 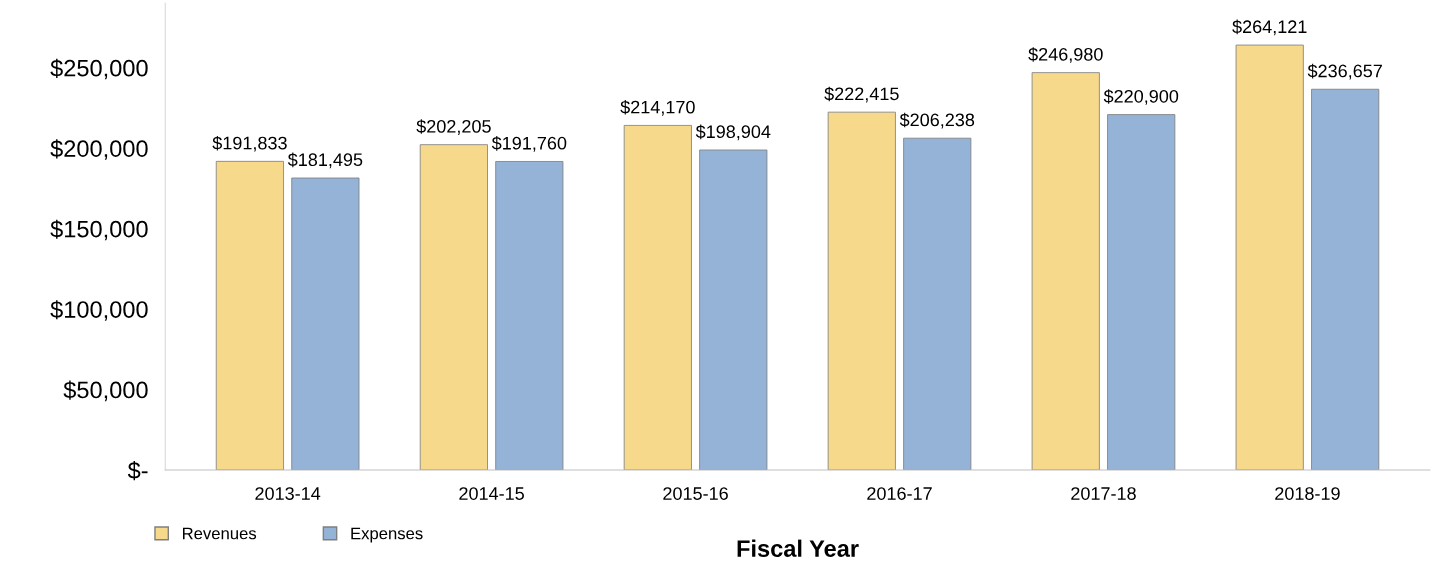 What do you see at coordinates (899, 493) in the screenshot?
I see `x-tick-label: 2016-17` at bounding box center [899, 493].